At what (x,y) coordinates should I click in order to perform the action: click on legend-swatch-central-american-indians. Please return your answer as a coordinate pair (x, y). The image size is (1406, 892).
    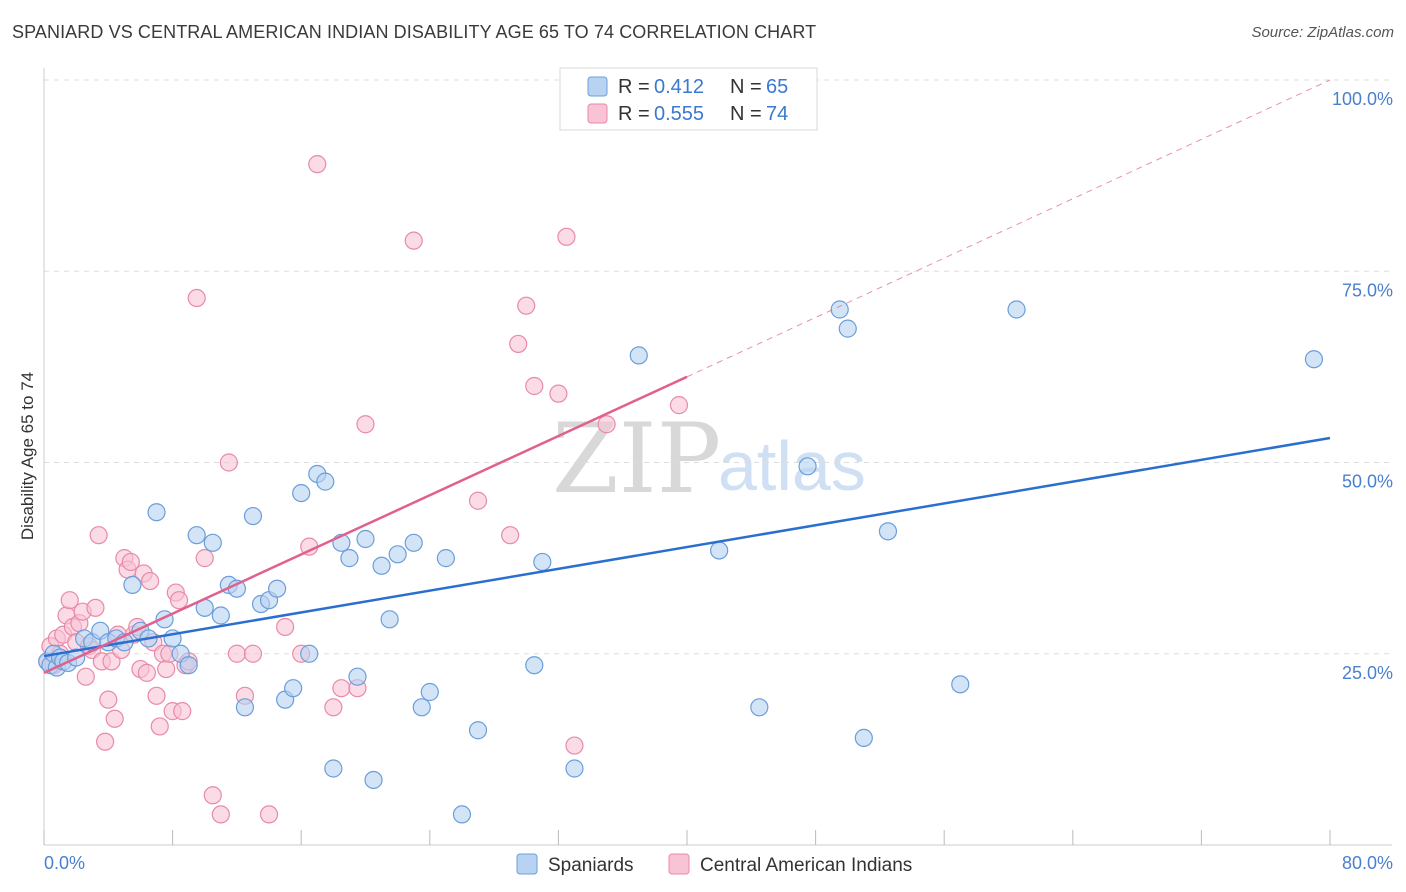
    Looking at the image, I should click on (597, 113).